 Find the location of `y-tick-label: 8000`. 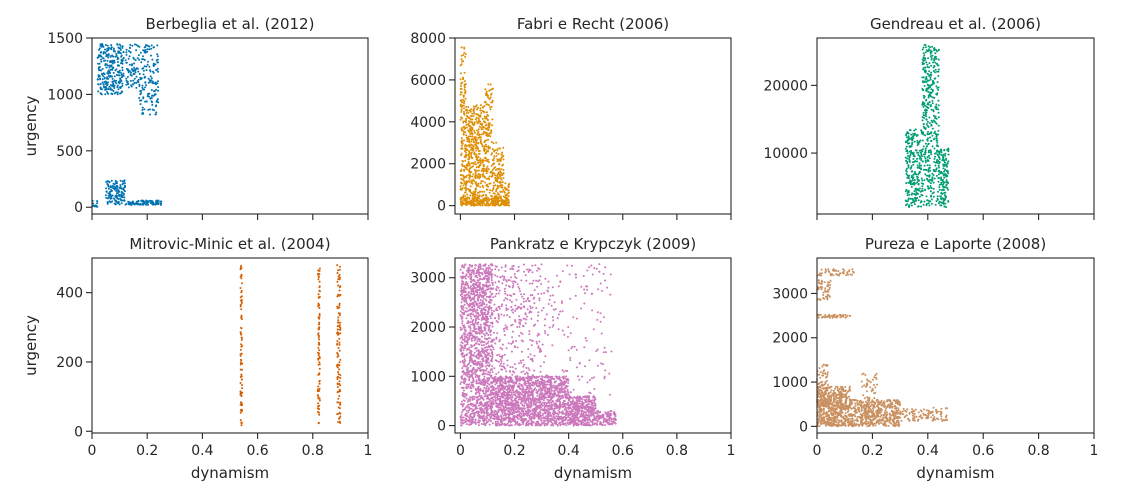

y-tick-label: 8000 is located at coordinates (428, 39).